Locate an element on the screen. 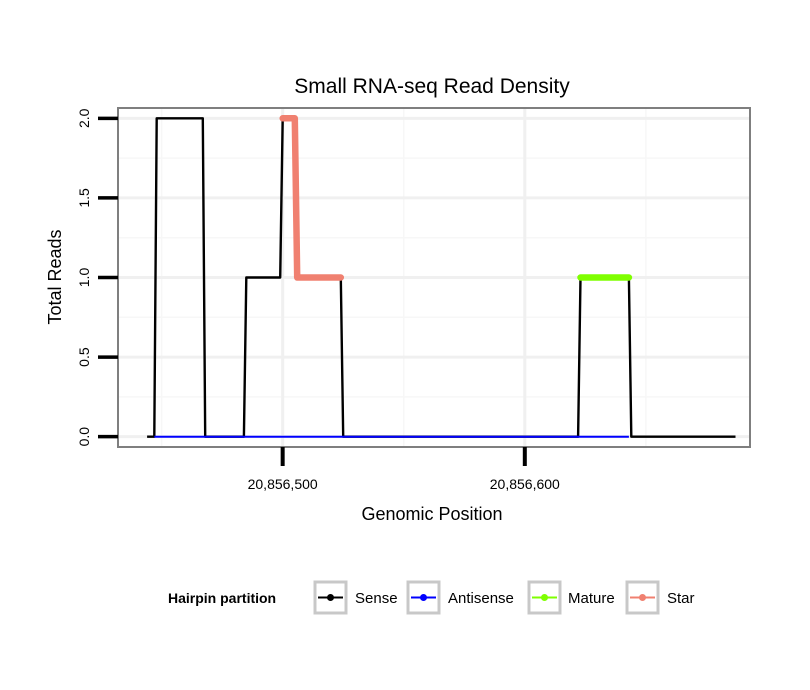 The height and width of the screenshot is (690, 810). legend-title: Hairpin partition is located at coordinates (222, 598).